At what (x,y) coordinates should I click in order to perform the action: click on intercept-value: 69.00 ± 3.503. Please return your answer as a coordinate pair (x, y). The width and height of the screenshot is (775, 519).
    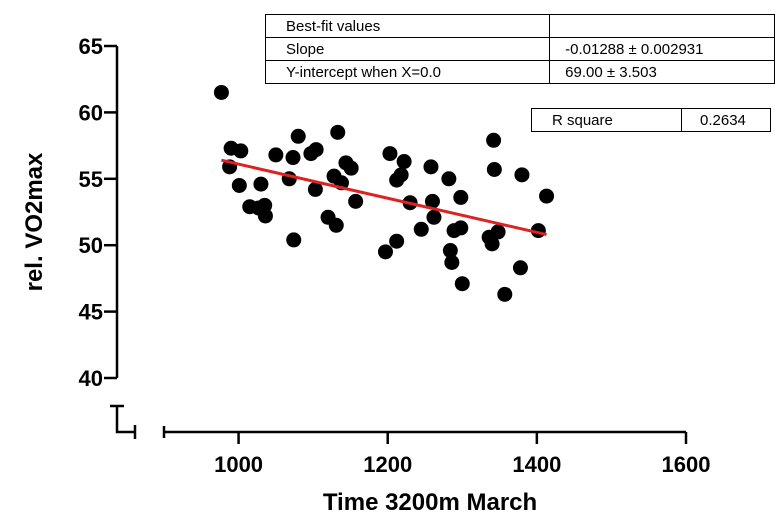
    Looking at the image, I should click on (662, 72).